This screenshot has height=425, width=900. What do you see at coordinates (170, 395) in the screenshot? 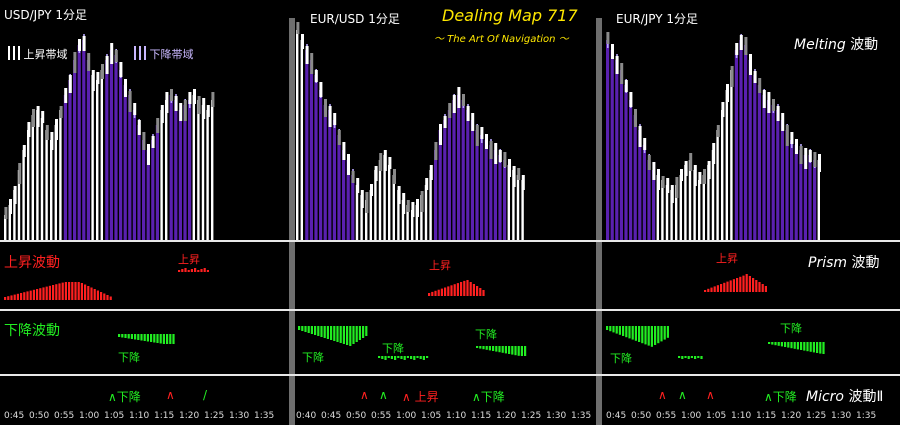
I see `micro-signal-up-arrow: ∧` at bounding box center [170, 395].